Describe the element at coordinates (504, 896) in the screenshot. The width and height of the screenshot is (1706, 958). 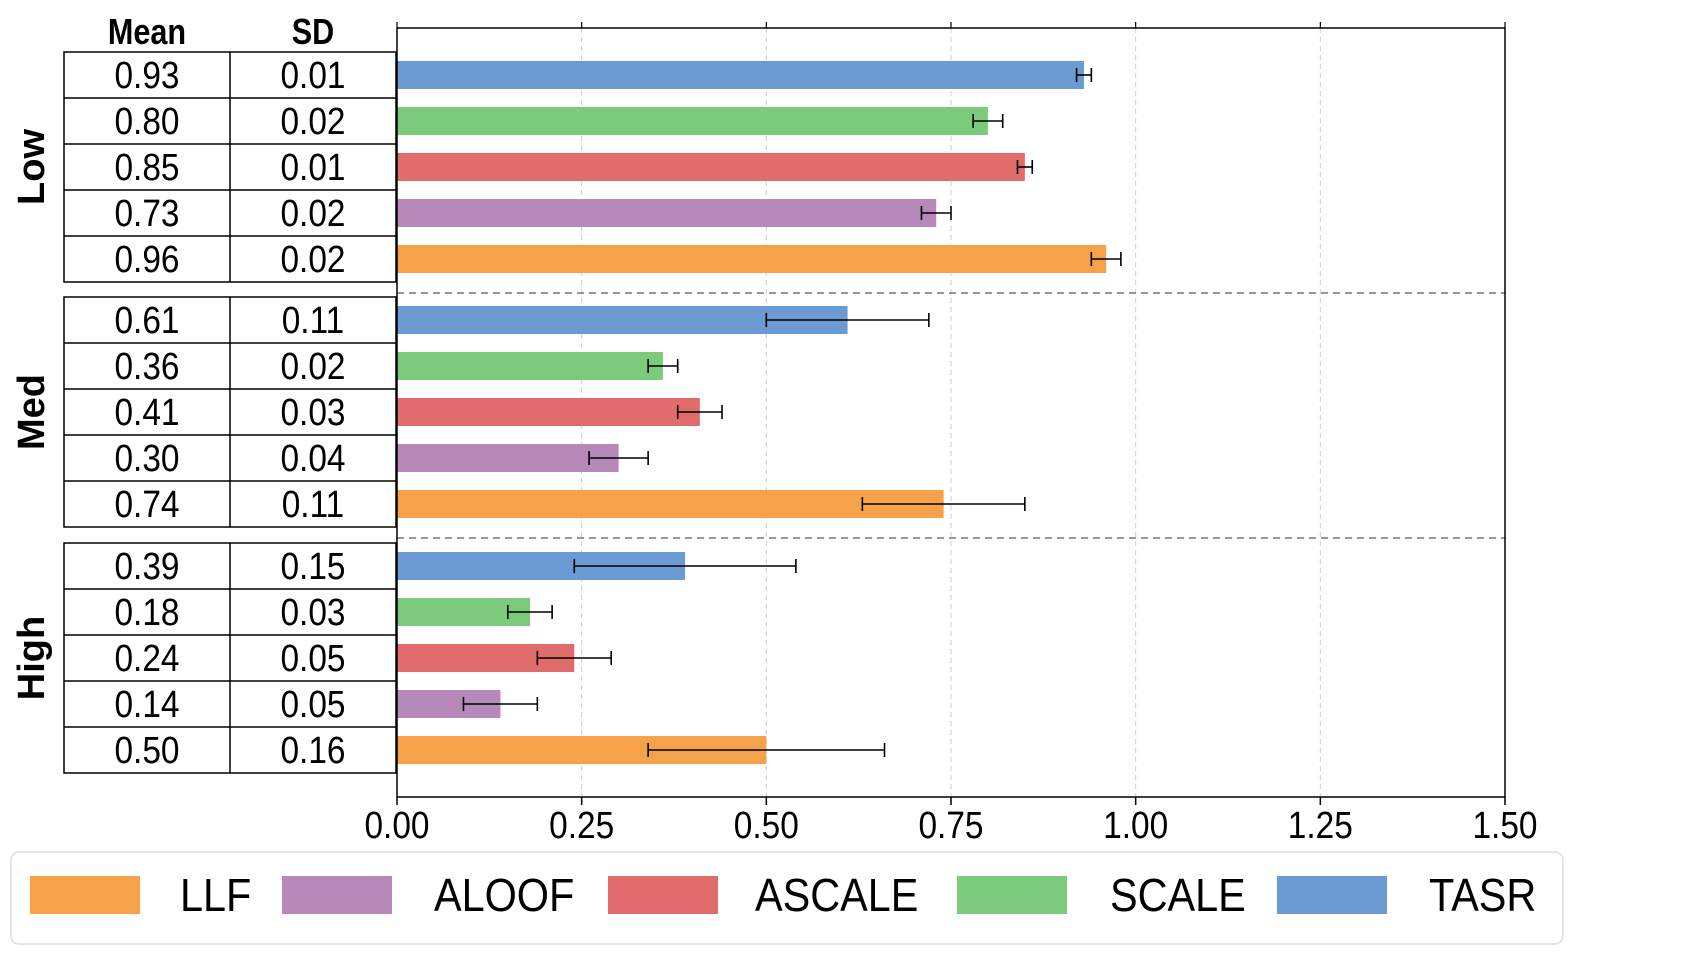
I see `legend-label-aloof: ALOOF` at that location.